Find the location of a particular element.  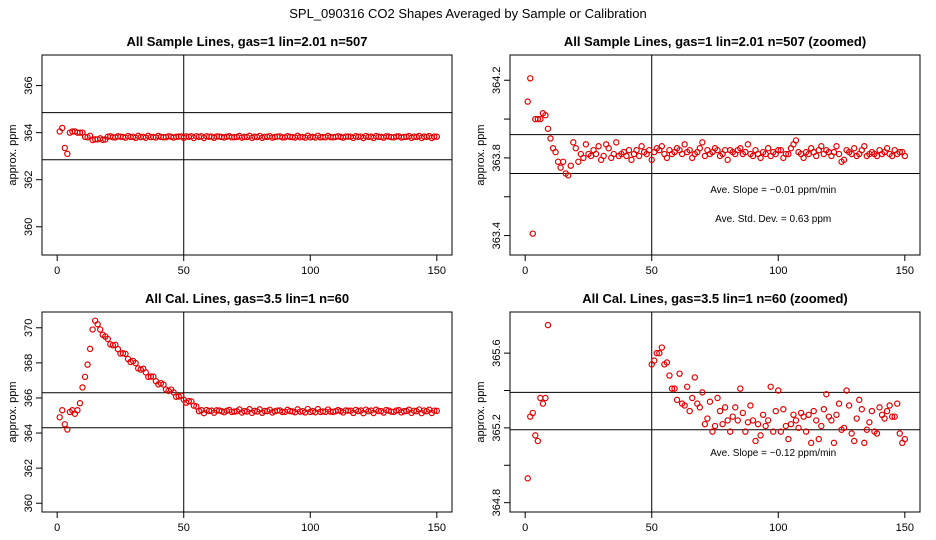

annotation-text: Ave. Slope = −0.12 ppm/min is located at coordinates (773, 453).